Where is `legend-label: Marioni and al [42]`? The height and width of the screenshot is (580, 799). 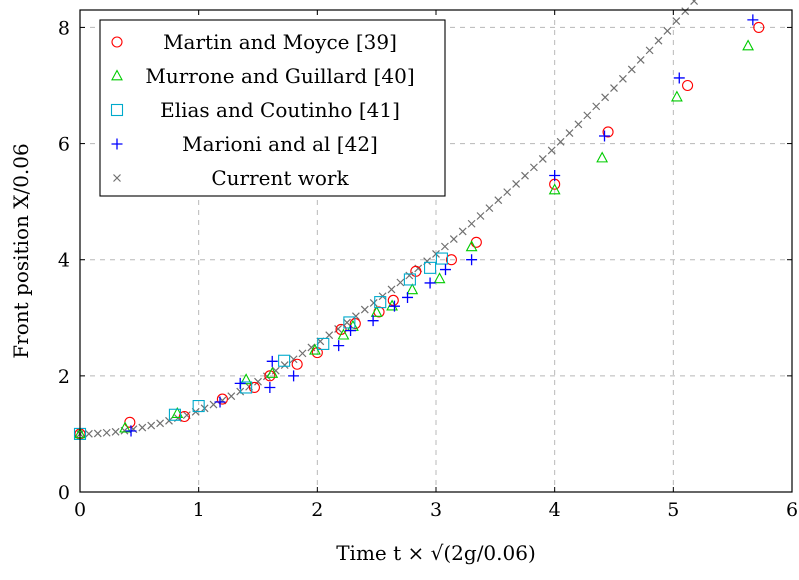
legend-label: Marioni and al [42] is located at coordinates (280, 144).